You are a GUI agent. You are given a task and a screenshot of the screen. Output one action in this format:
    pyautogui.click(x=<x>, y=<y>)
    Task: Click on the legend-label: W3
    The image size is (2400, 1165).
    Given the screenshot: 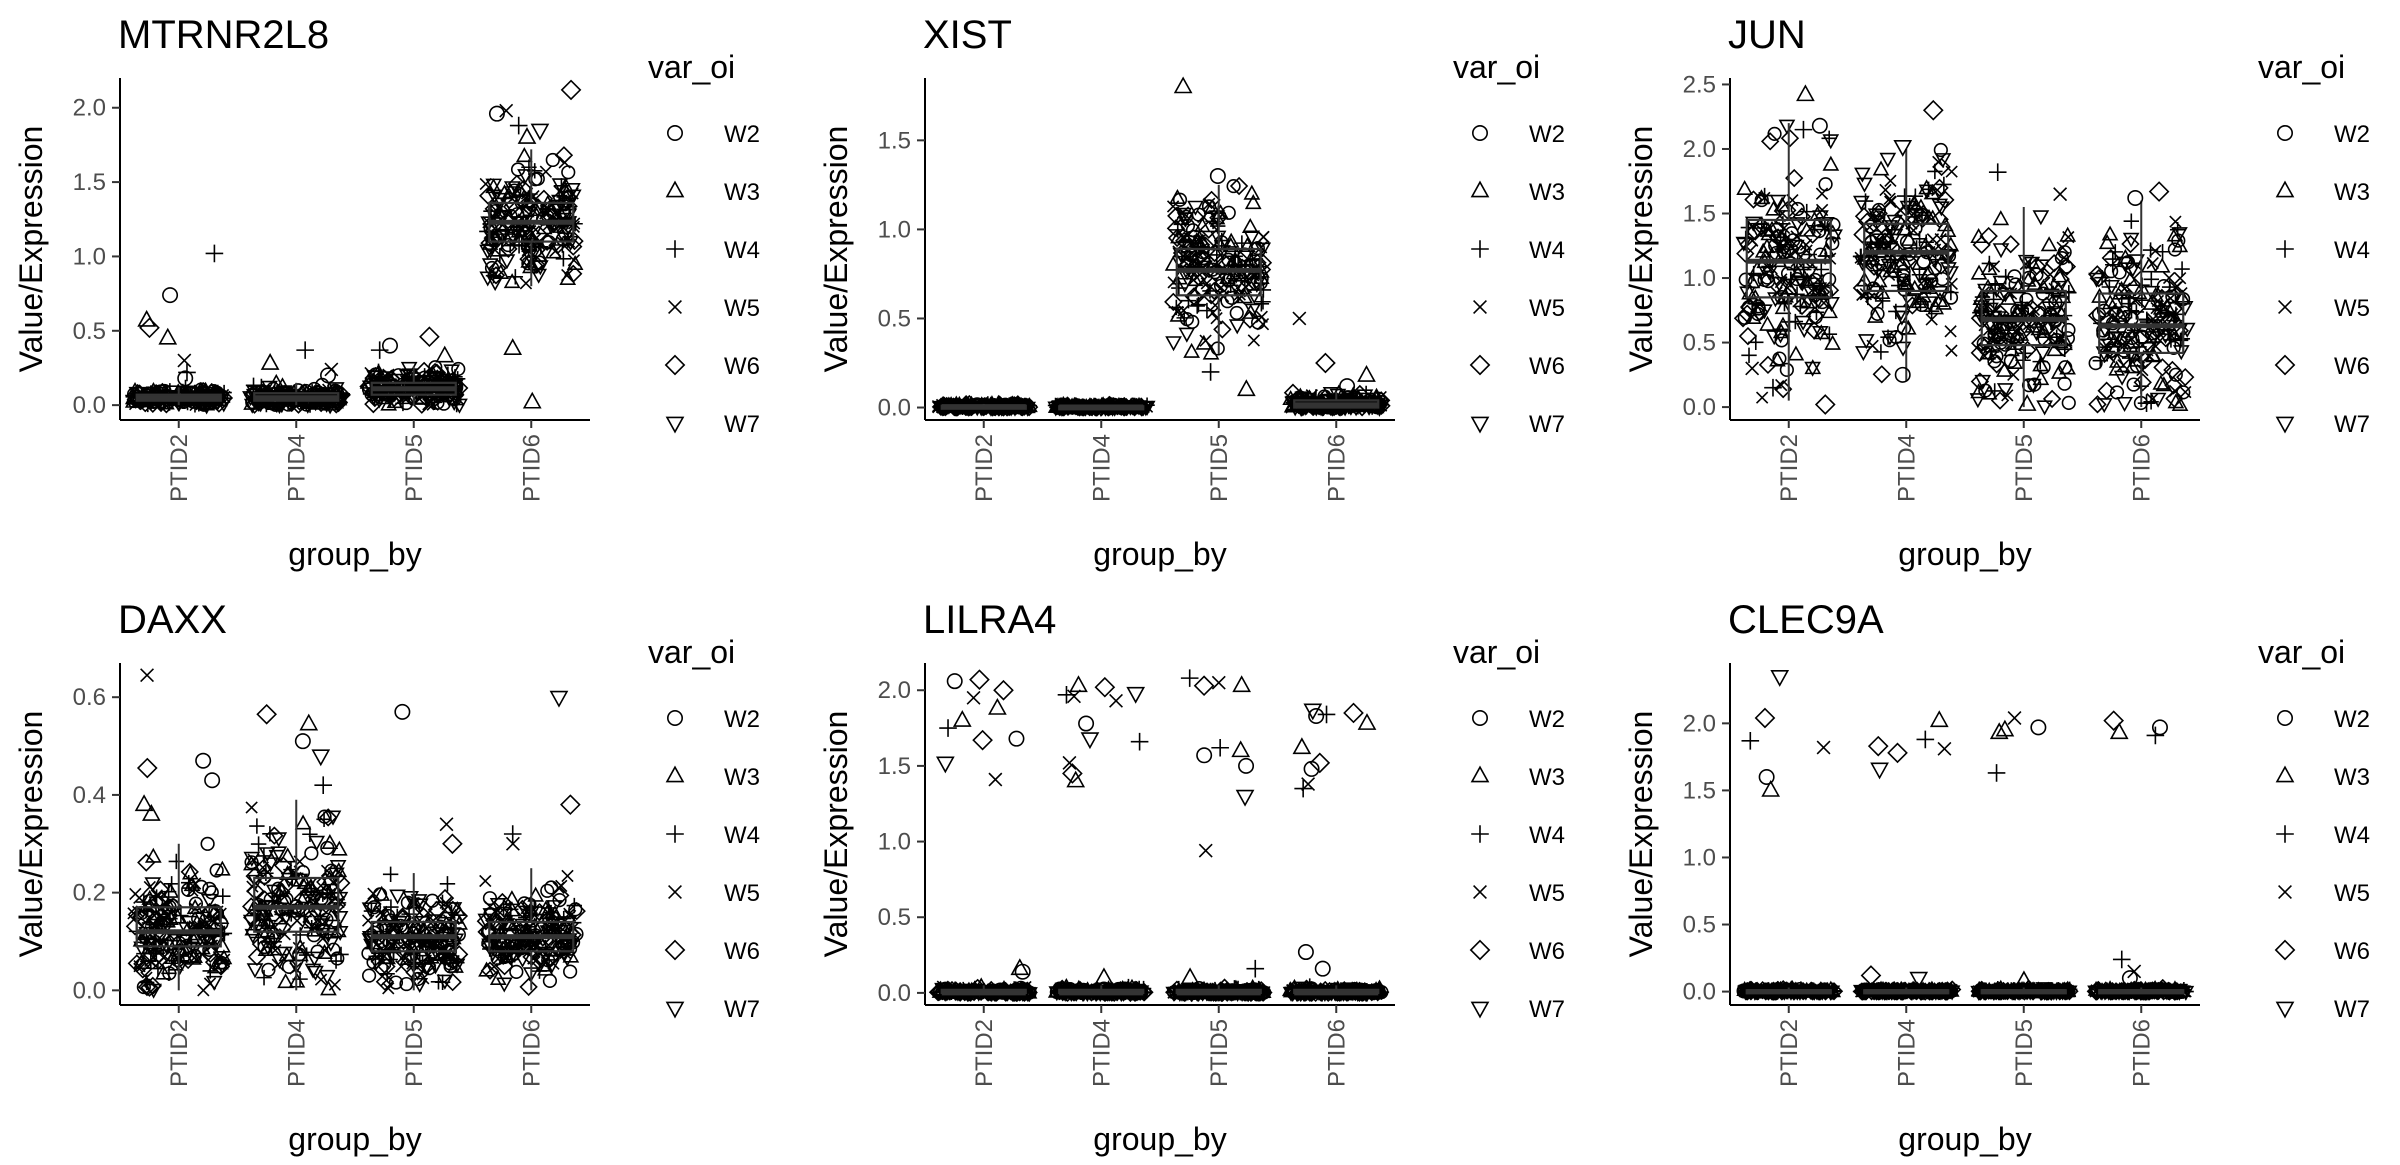 What is the action you would take?
    pyautogui.click(x=1547, y=777)
    